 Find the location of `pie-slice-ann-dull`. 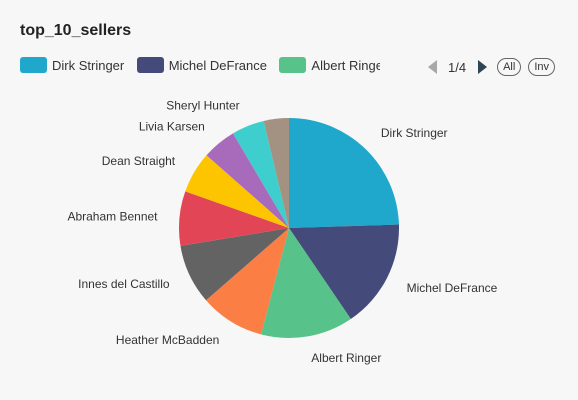

pie-slice-ann-dull is located at coordinates (276, 173).